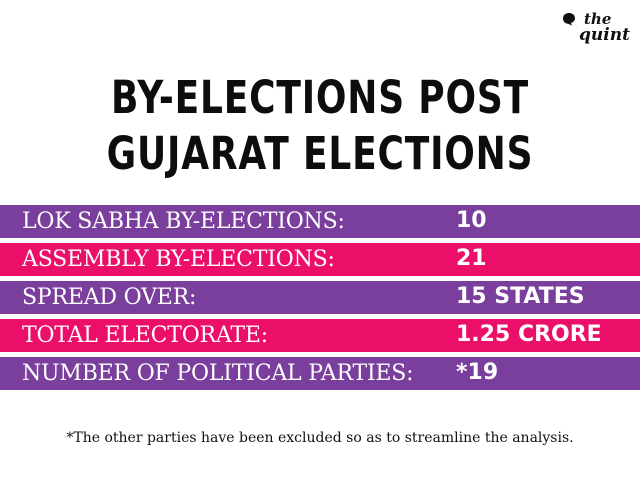 This screenshot has width=640, height=492. What do you see at coordinates (320, 97) in the screenshot?
I see `headline-line-1: BY-ELECTIONS POST` at bounding box center [320, 97].